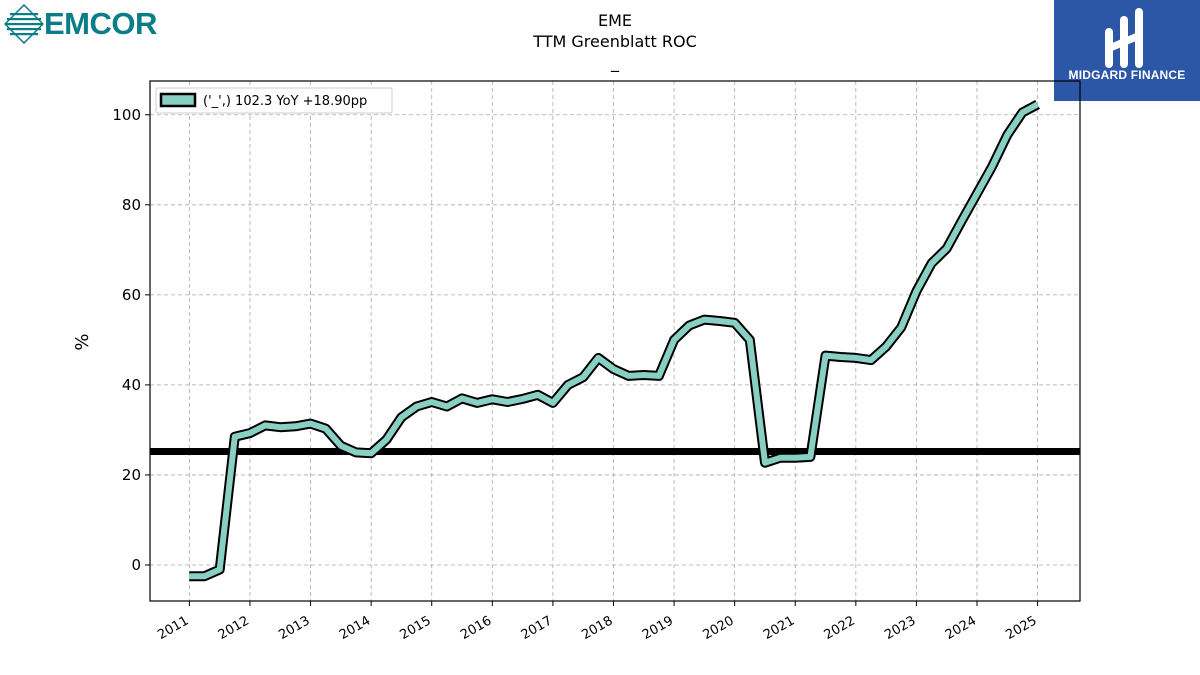  What do you see at coordinates (537, 628) in the screenshot?
I see `x-tick-label: 2017` at bounding box center [537, 628].